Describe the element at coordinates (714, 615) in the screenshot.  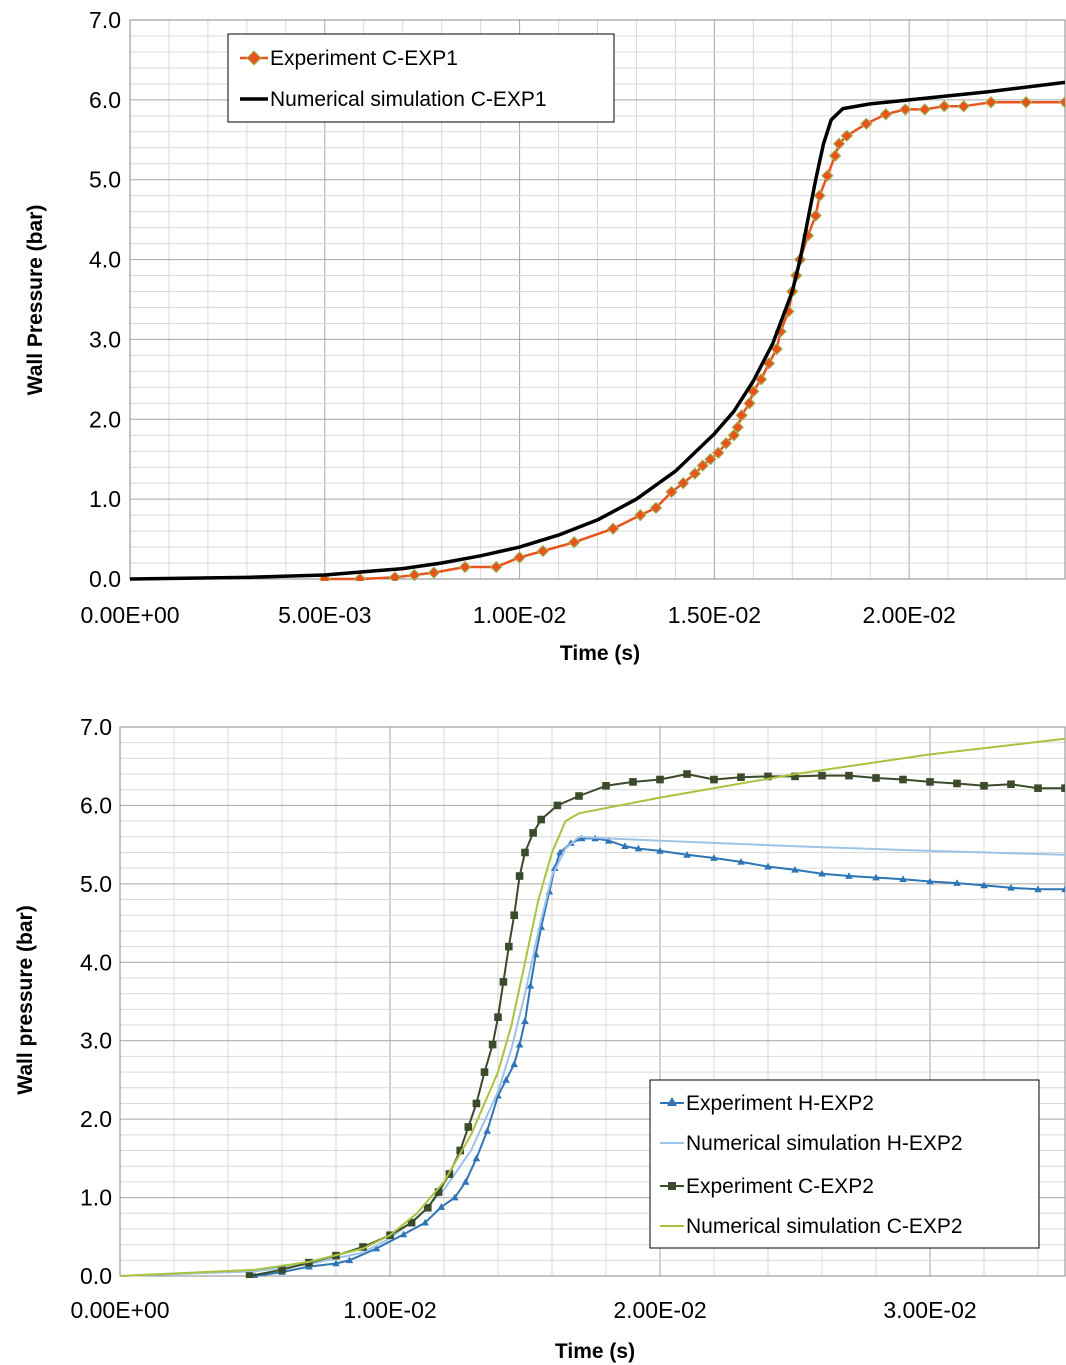
I see `x-tick-label: 1.50E-02` at that location.